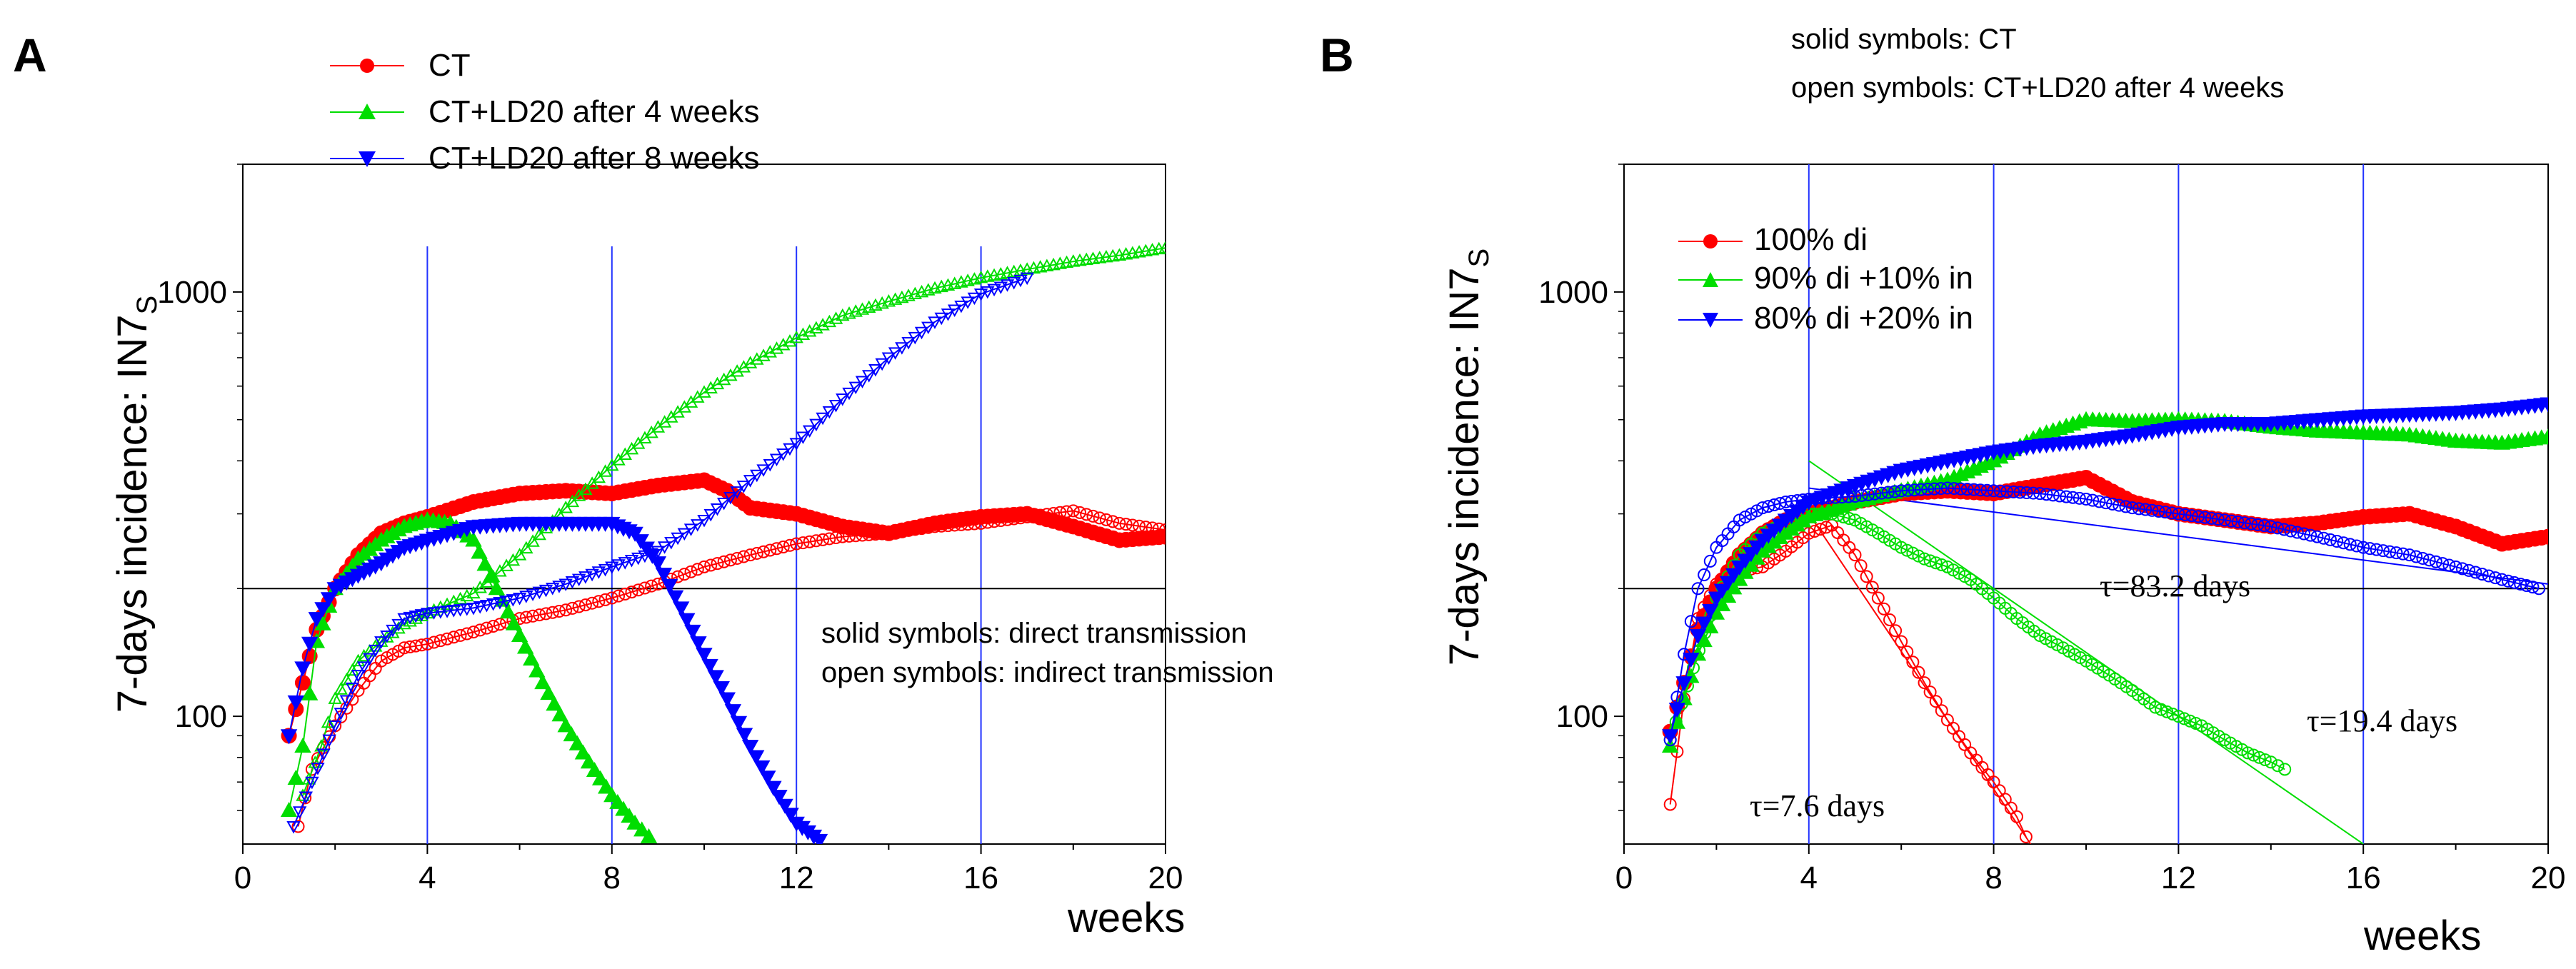 The image size is (2576, 969). I want to click on series-line, so click(731, 669).